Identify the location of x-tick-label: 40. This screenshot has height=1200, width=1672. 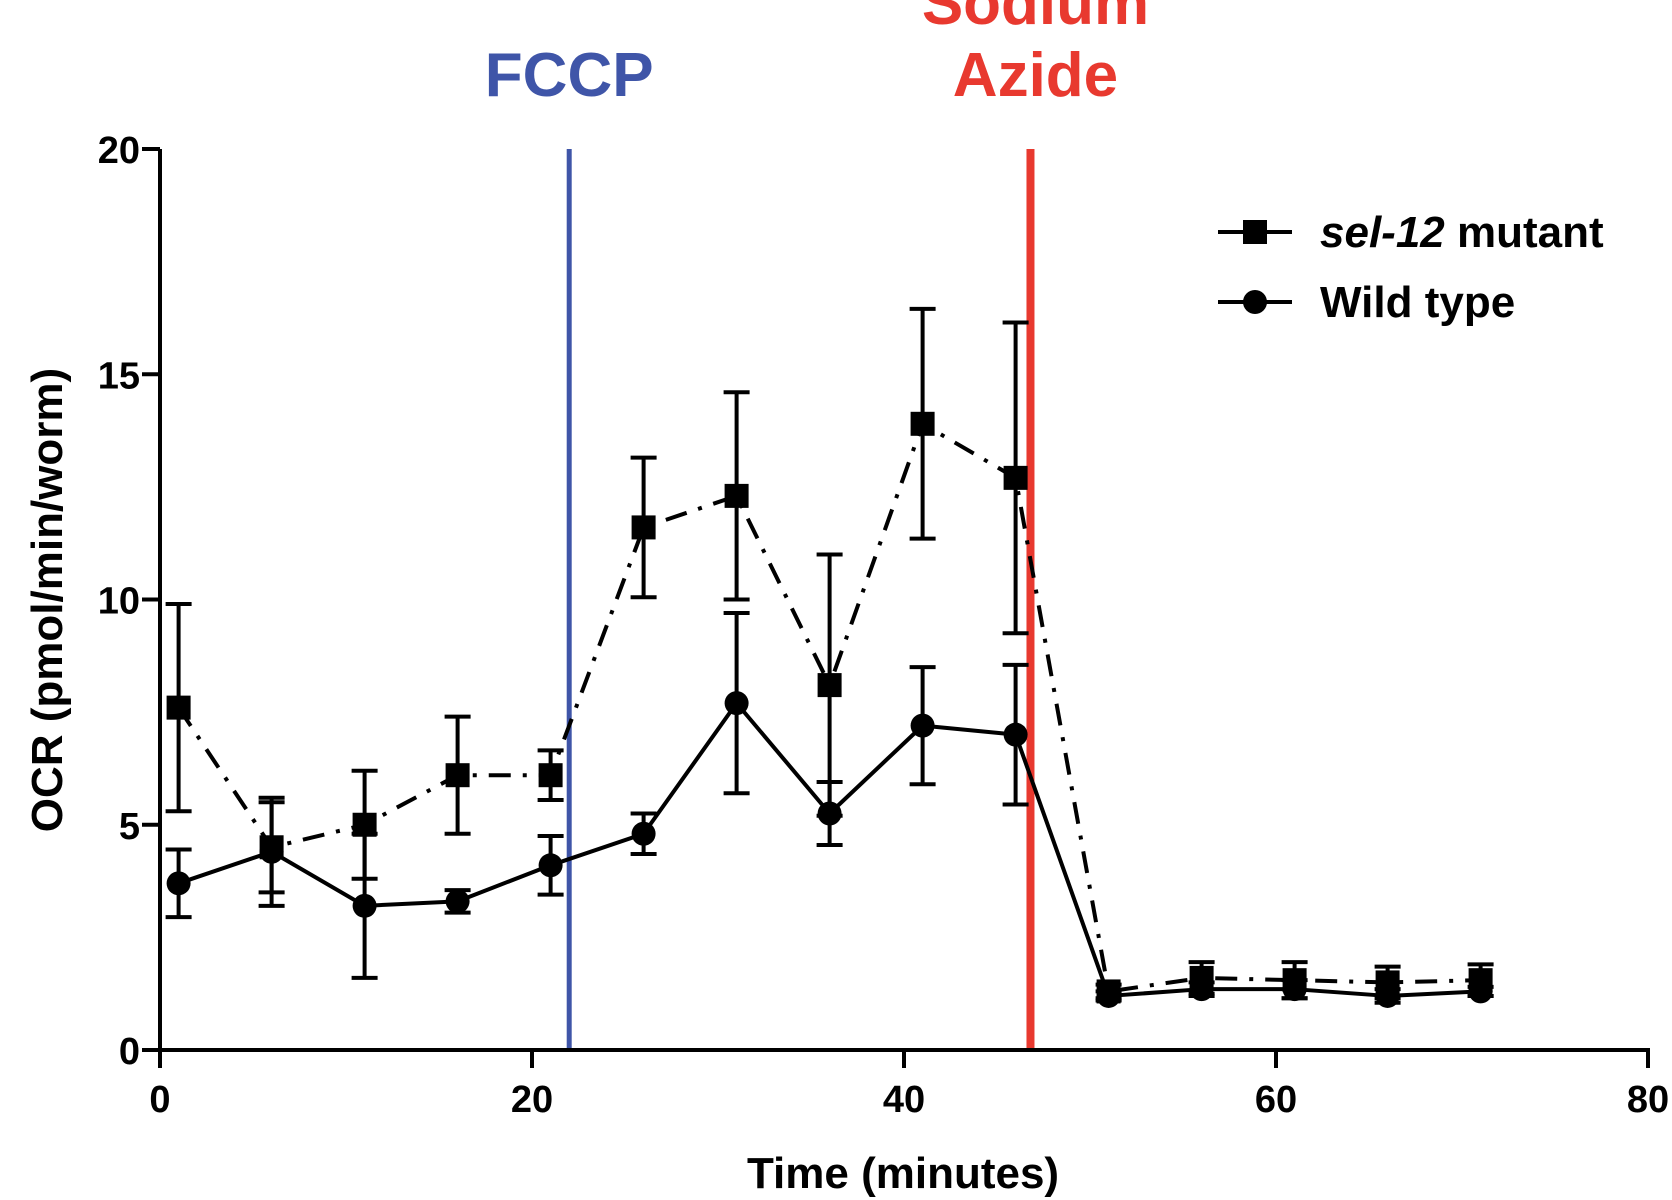
(904, 1100).